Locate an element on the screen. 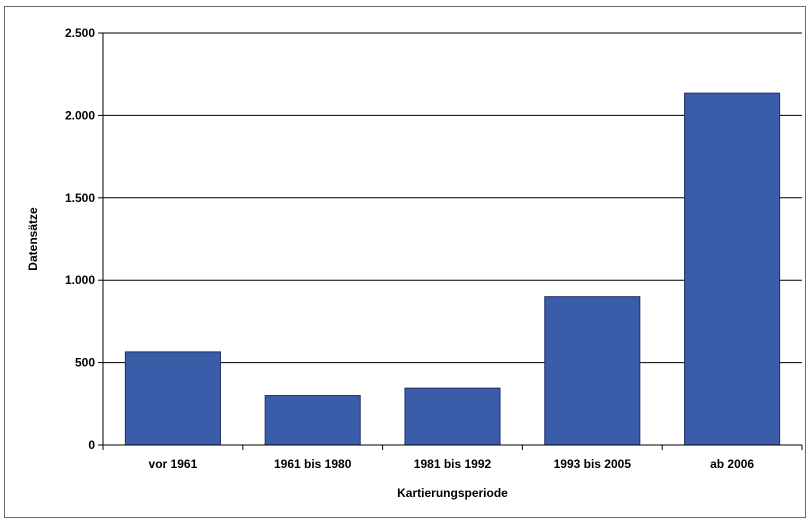 This screenshot has height=521, width=808. y-axis-title: Datensätze is located at coordinates (33, 239).